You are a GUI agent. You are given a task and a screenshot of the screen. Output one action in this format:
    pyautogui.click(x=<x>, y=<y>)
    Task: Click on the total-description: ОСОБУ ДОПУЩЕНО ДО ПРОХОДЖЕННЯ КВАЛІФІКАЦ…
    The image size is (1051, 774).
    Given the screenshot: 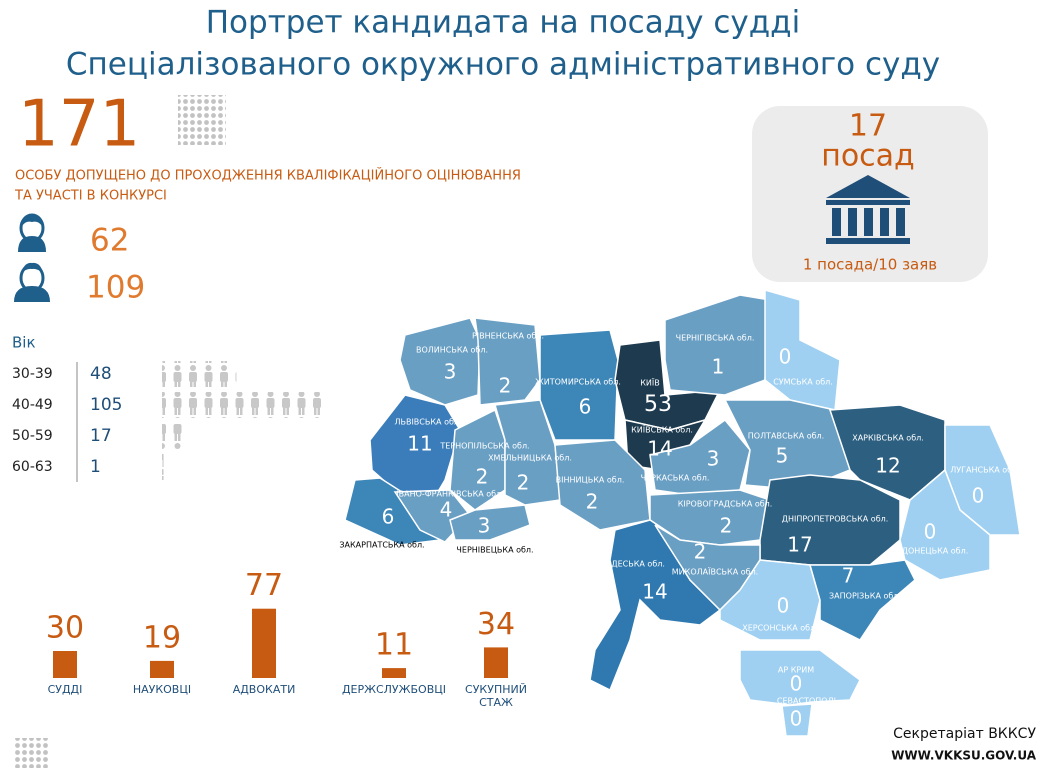 What is the action you would take?
    pyautogui.click(x=268, y=176)
    